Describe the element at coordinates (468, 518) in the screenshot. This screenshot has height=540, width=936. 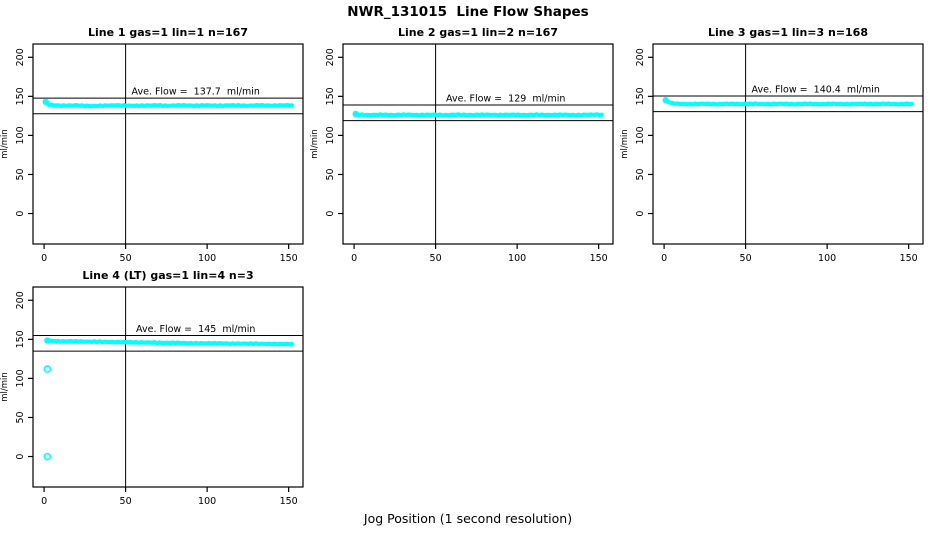
I see `x-axis-title: Jog Position (1 second resolution)` at that location.